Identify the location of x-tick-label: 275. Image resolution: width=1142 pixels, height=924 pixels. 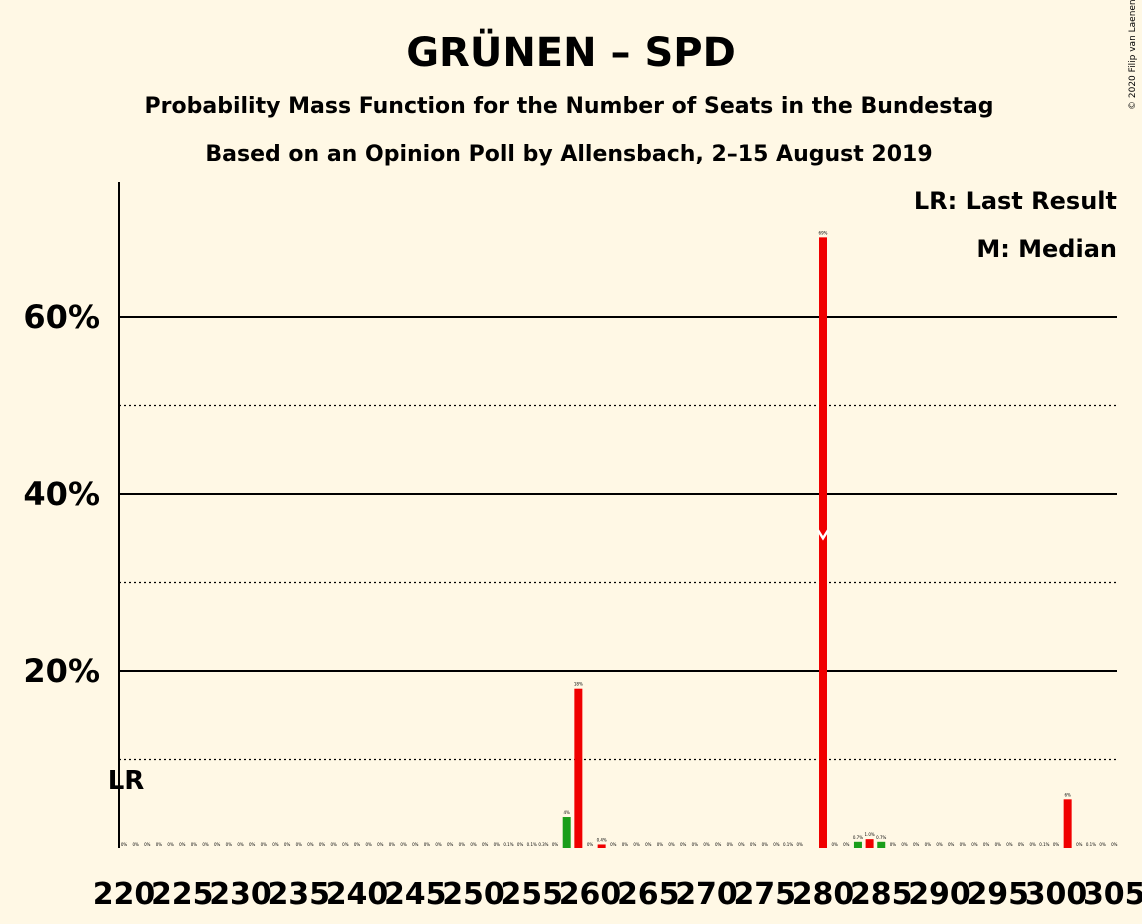
(764, 894).